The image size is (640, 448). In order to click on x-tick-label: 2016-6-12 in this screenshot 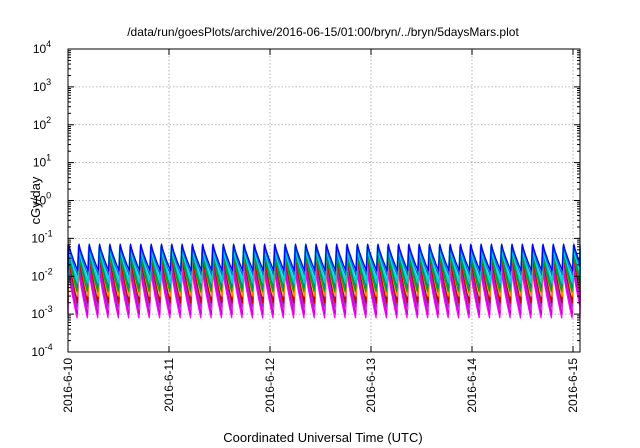, I will do `click(270, 385)`.